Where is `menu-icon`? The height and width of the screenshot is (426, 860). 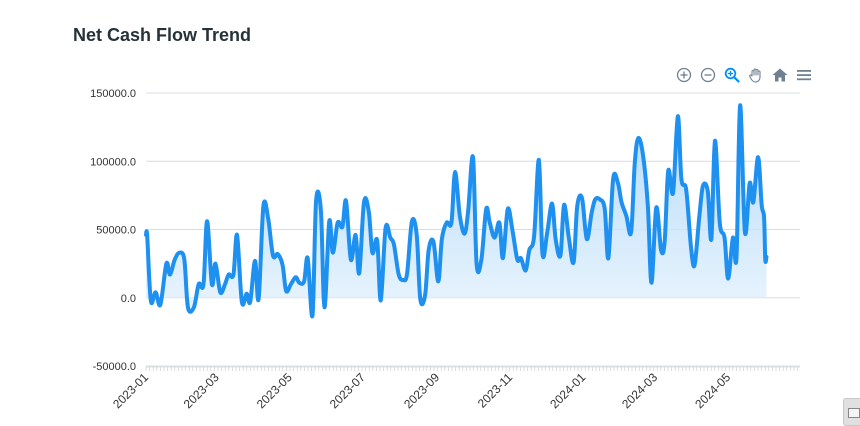 menu-icon is located at coordinates (804, 75).